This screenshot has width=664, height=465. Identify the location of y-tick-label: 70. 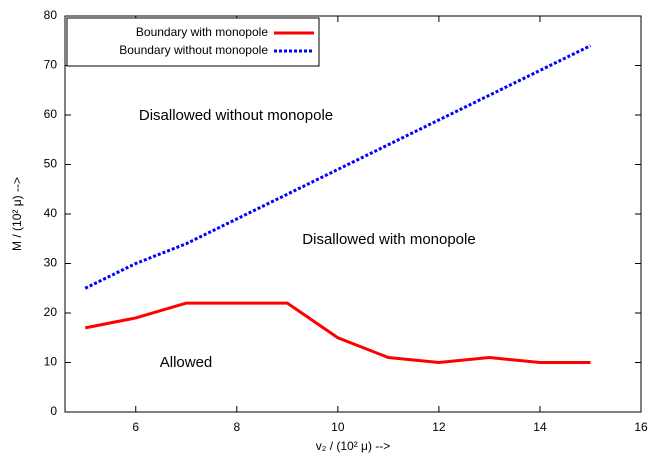
(51, 65).